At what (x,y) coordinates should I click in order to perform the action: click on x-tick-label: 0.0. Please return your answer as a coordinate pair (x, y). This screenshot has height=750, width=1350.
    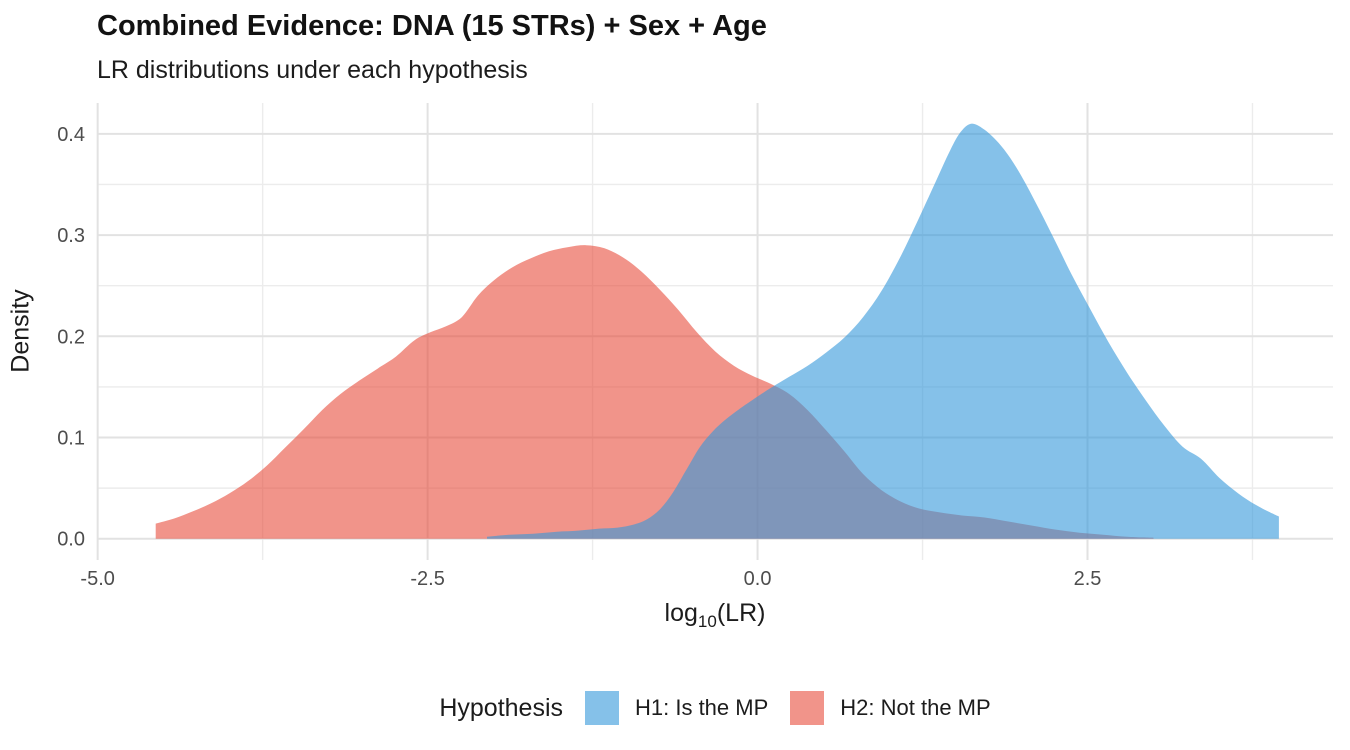
    Looking at the image, I should click on (758, 579).